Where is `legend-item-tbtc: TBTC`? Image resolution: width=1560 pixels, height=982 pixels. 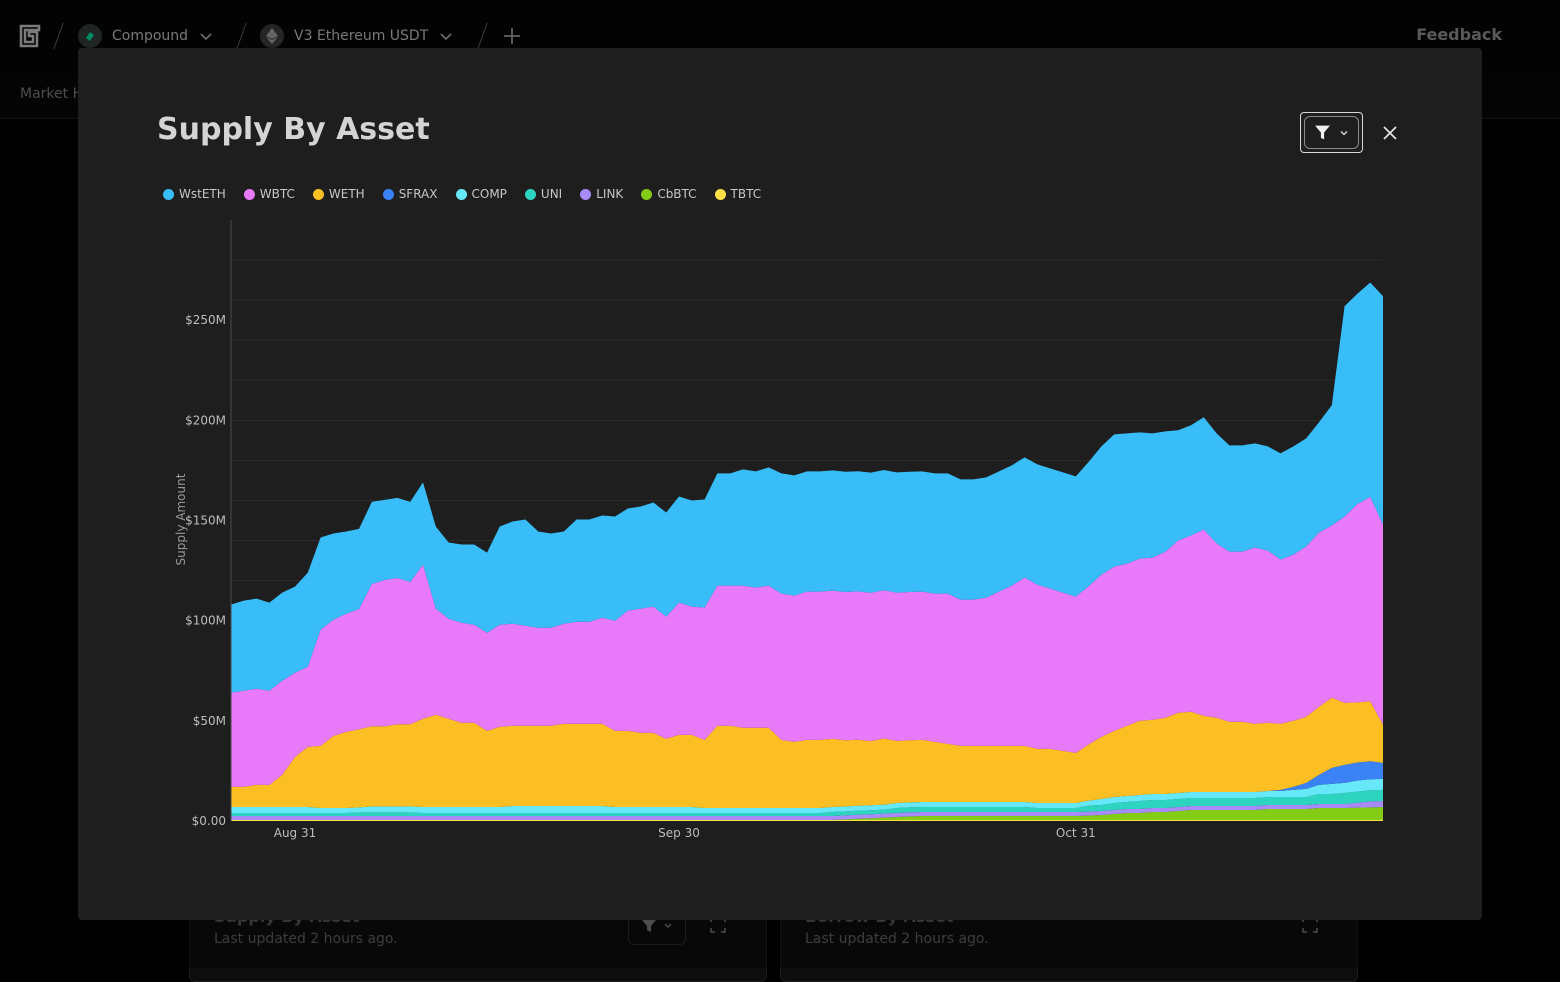
legend-item-tbtc: TBTC is located at coordinates (738, 194).